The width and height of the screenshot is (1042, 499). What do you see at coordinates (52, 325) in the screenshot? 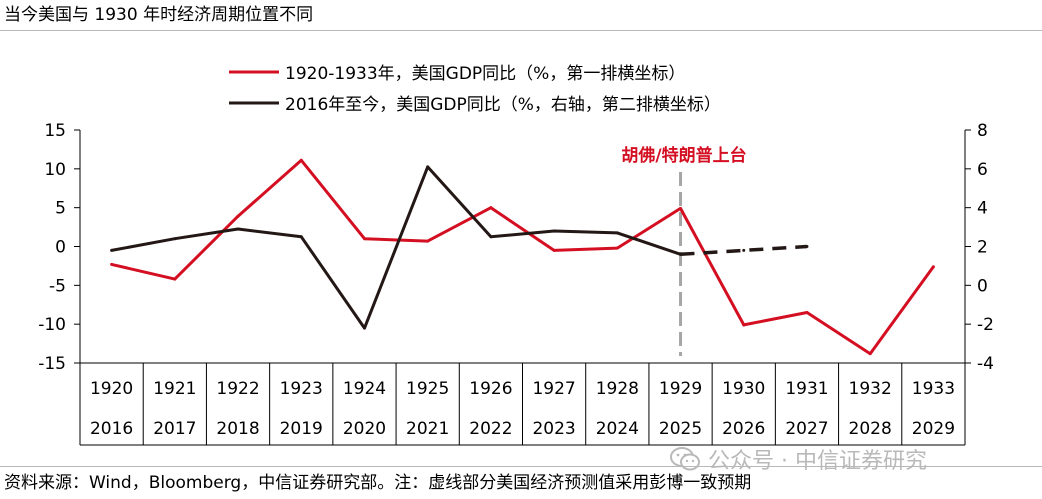
I see `left-axis-tick-label: -10` at bounding box center [52, 325].